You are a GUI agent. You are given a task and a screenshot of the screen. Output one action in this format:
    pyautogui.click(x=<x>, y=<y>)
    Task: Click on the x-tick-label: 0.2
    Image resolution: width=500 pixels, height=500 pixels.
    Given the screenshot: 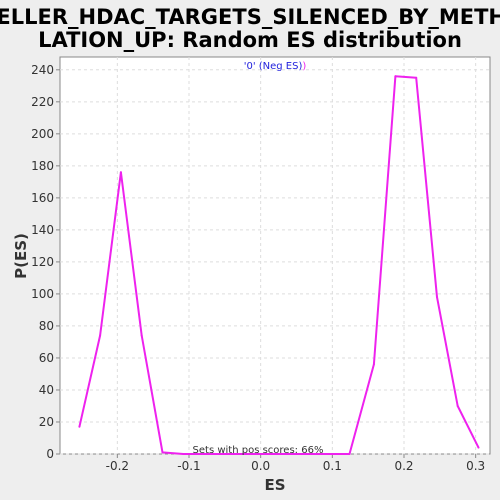 What is the action you would take?
    pyautogui.click(x=403, y=466)
    